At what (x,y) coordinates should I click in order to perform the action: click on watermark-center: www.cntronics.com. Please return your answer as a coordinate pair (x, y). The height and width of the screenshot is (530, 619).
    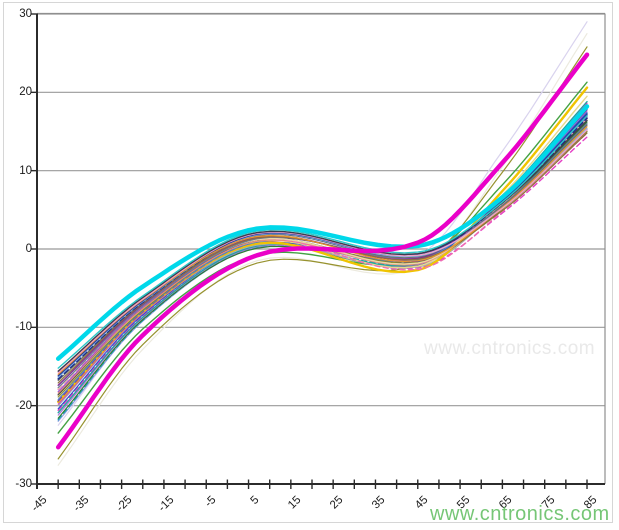
    Looking at the image, I should click on (510, 348).